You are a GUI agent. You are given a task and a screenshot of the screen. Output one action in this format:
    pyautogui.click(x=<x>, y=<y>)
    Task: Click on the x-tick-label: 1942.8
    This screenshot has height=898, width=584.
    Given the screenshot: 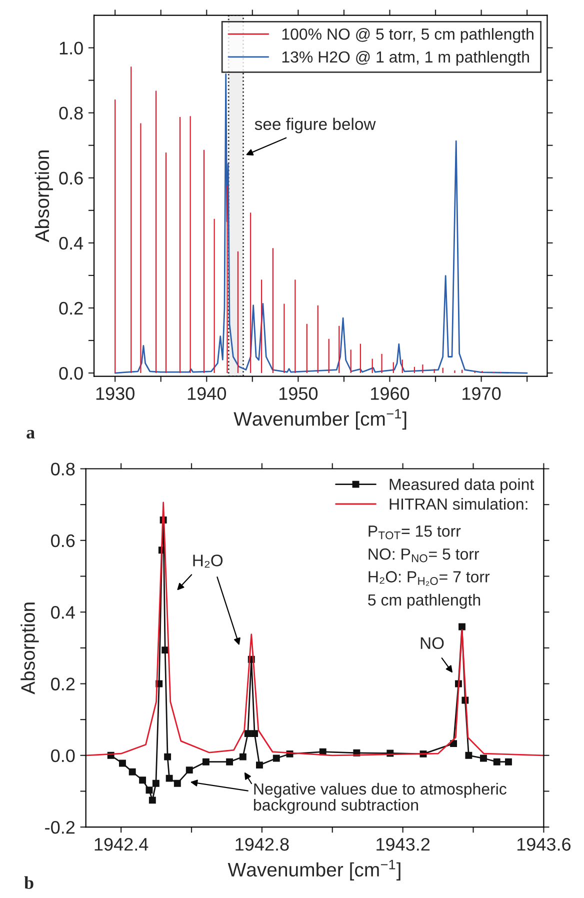 What is the action you would take?
    pyautogui.click(x=262, y=844)
    